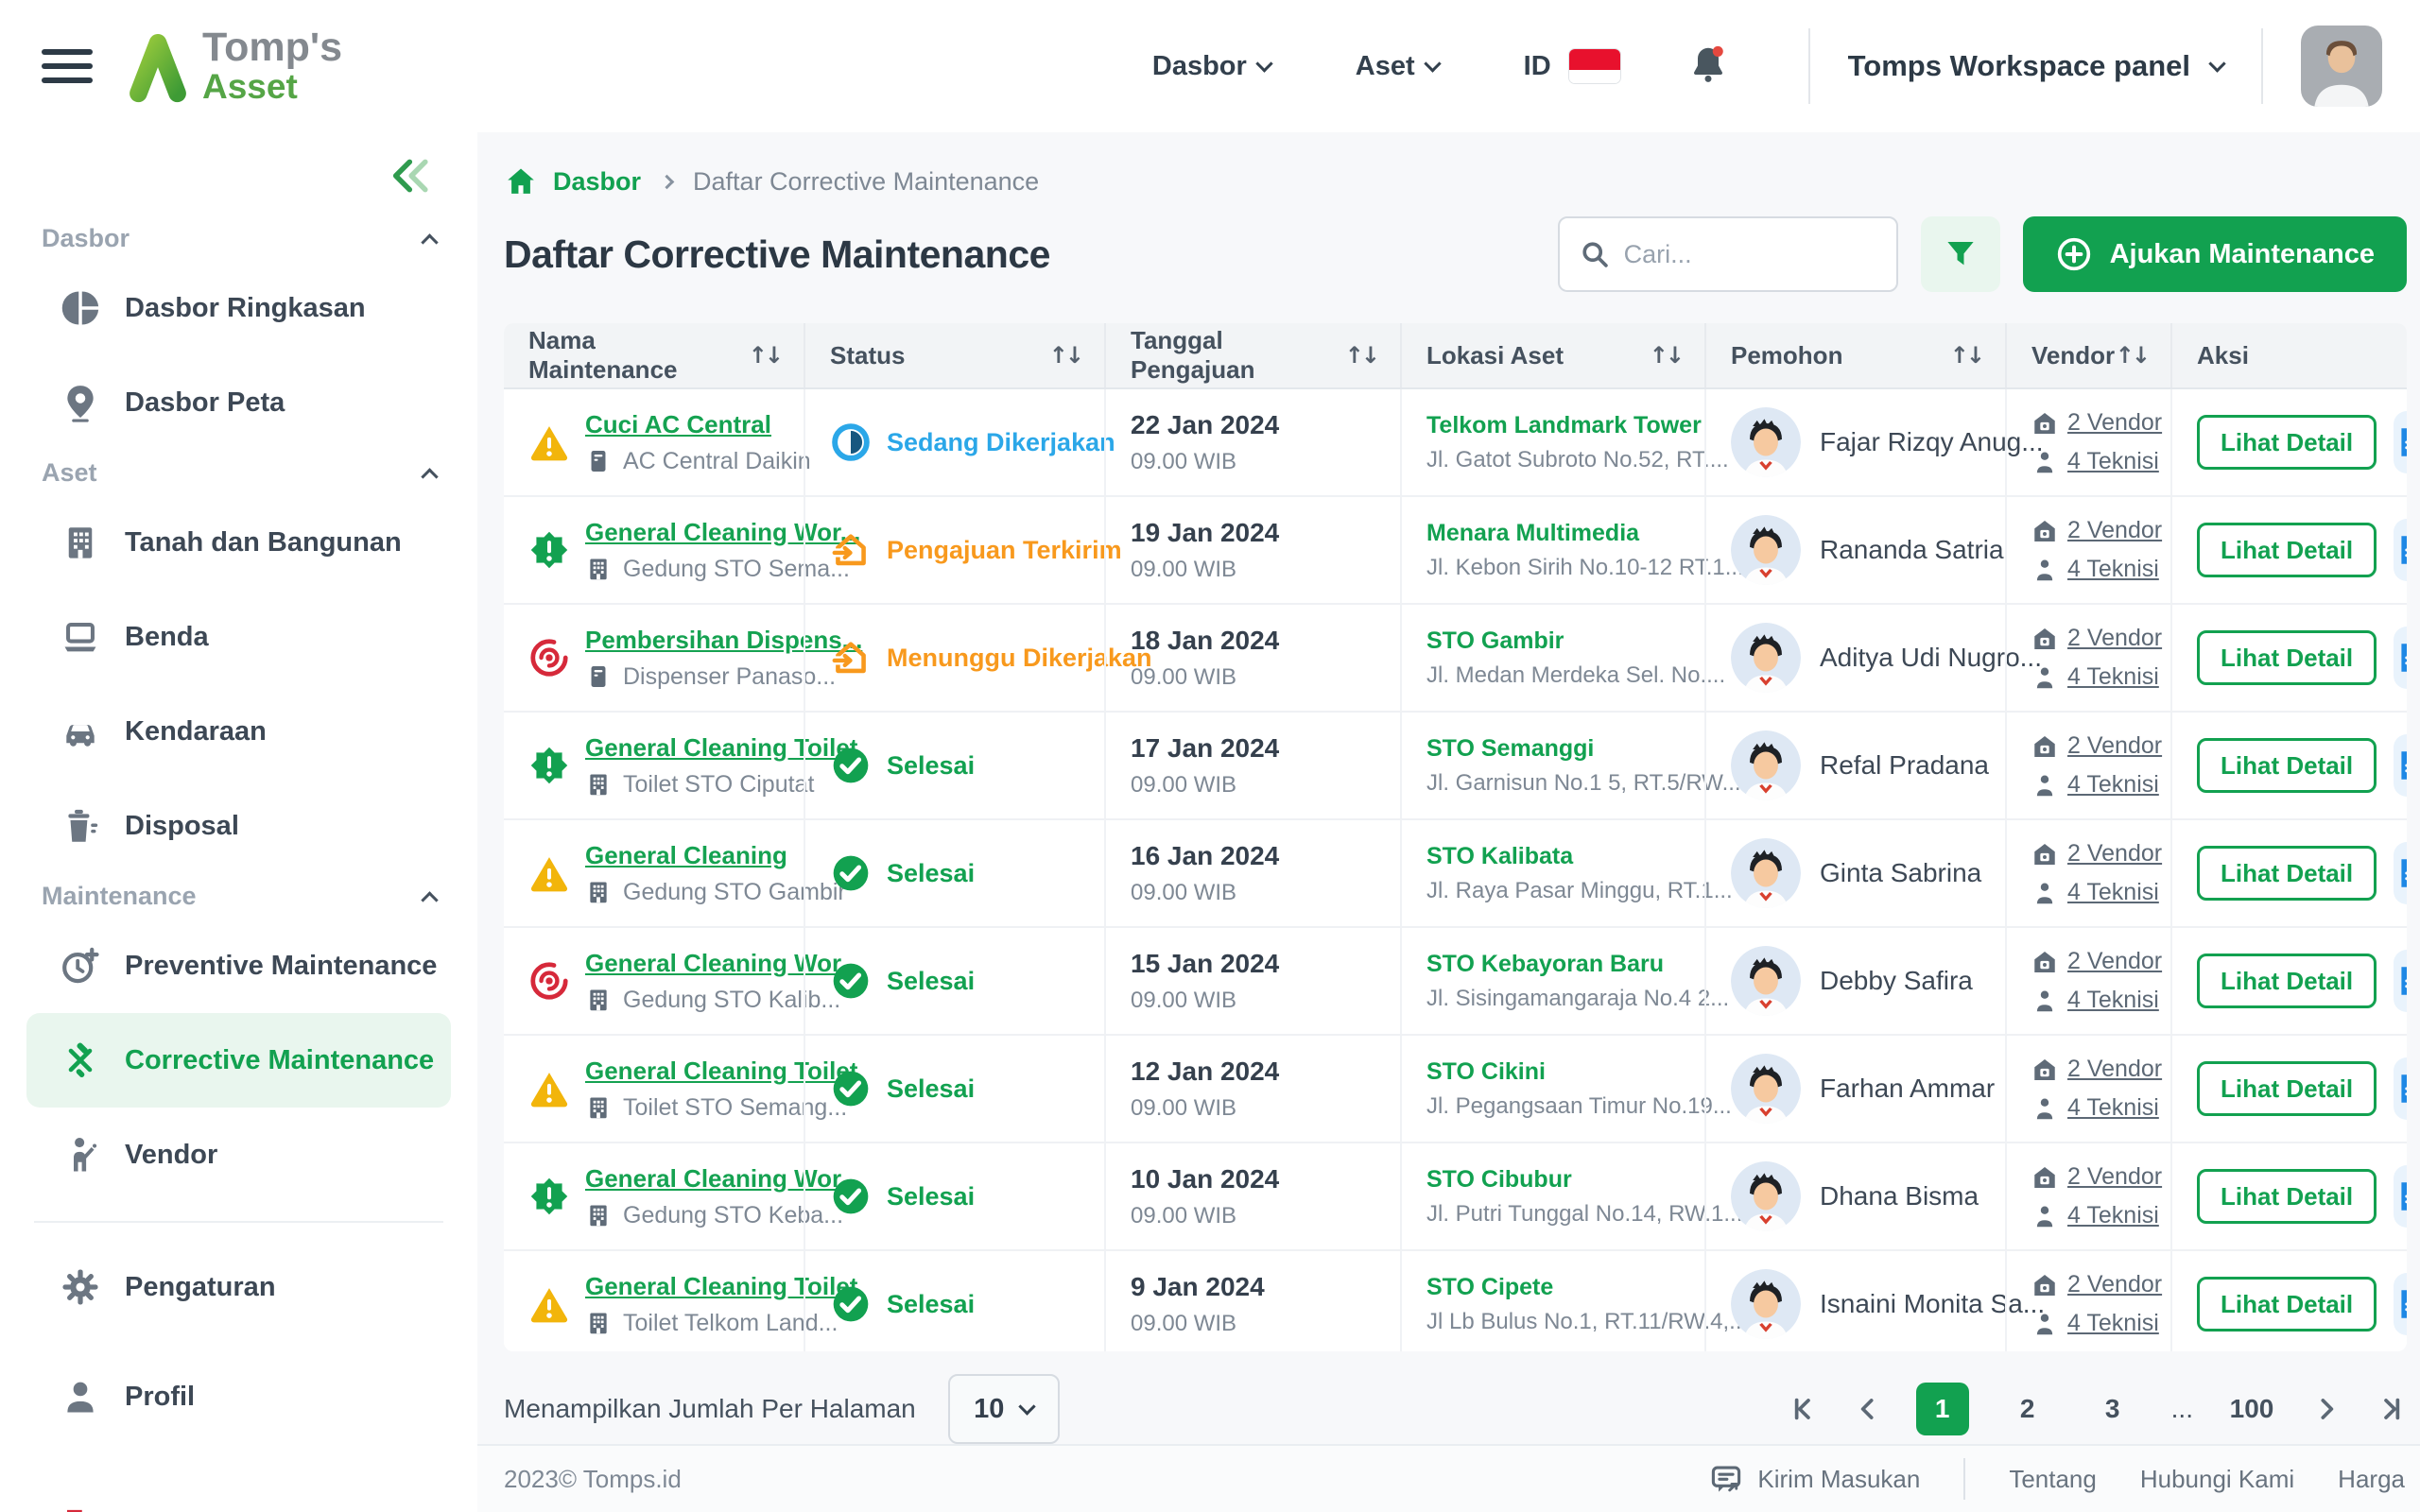  I want to click on sidebar-item-dasbor-peta: Dasbor Peta, so click(238, 402).